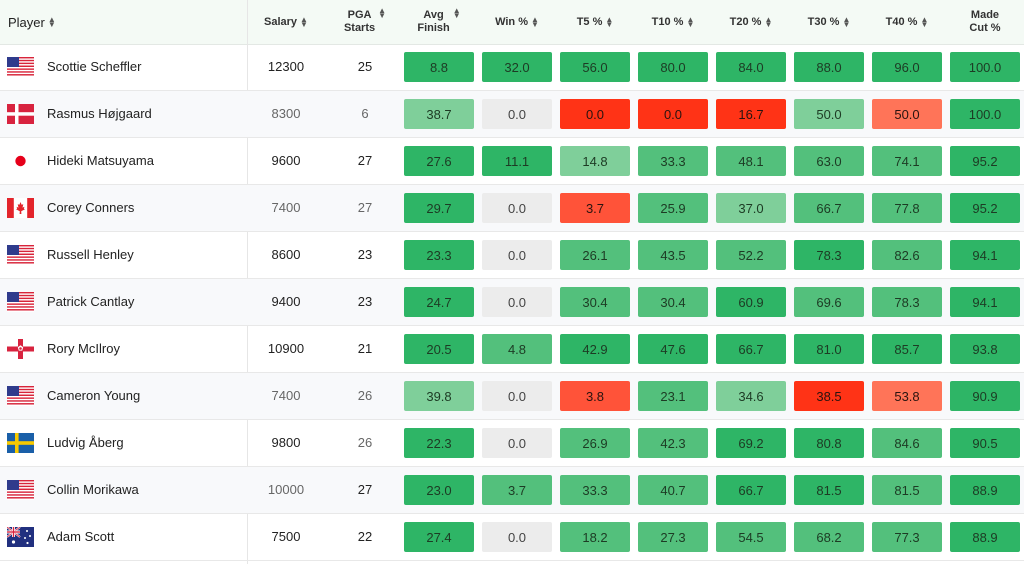  Describe the element at coordinates (439, 490) in the screenshot. I see `cell-avg-finish: 23.0` at that location.